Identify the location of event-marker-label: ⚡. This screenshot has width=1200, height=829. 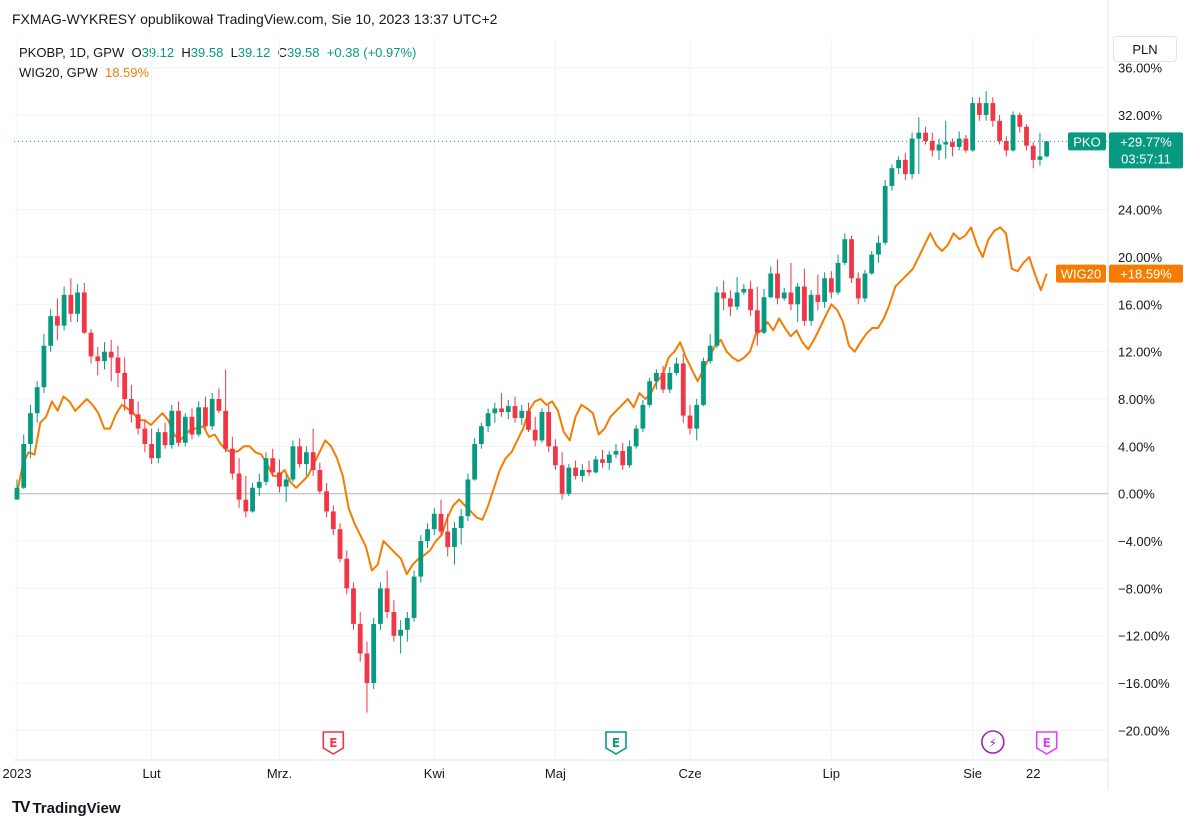
(993, 743).